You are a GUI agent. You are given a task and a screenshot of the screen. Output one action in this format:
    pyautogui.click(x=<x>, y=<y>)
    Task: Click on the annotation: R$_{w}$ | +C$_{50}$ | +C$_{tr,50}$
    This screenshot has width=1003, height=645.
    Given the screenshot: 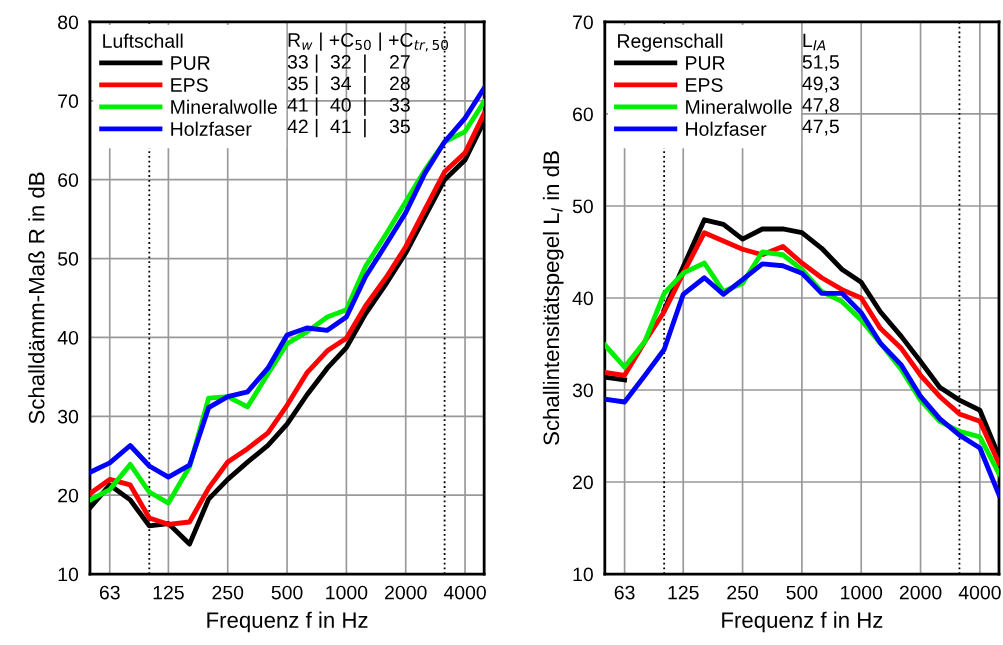 What is the action you would take?
    pyautogui.click(x=368, y=42)
    